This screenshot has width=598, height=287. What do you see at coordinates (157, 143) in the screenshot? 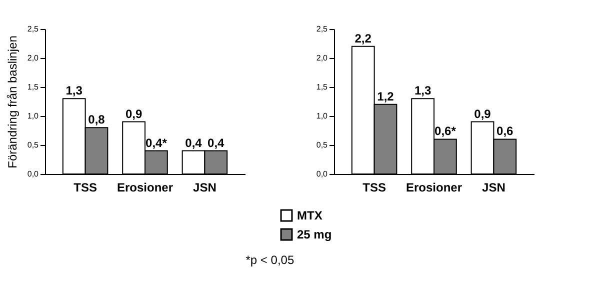
I see `data-label: 0,4*` at bounding box center [157, 143].